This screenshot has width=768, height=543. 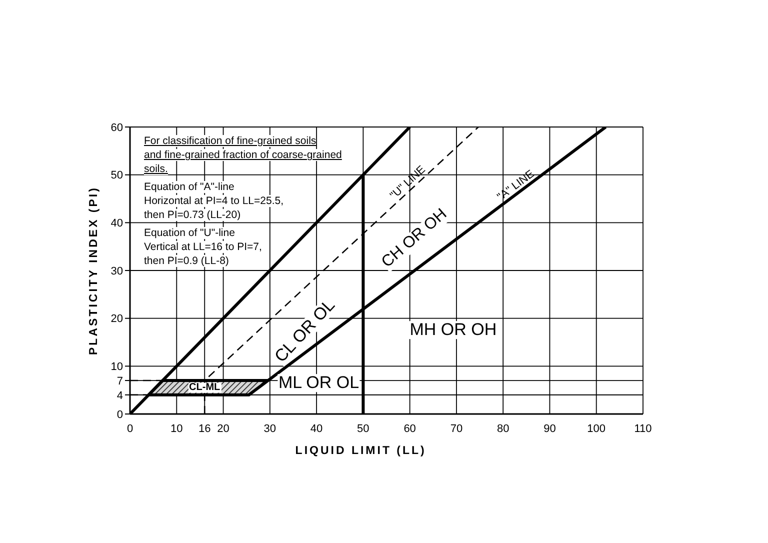 I want to click on y-axis-title: PLASTICITY INDEX (PI), so click(x=94, y=270).